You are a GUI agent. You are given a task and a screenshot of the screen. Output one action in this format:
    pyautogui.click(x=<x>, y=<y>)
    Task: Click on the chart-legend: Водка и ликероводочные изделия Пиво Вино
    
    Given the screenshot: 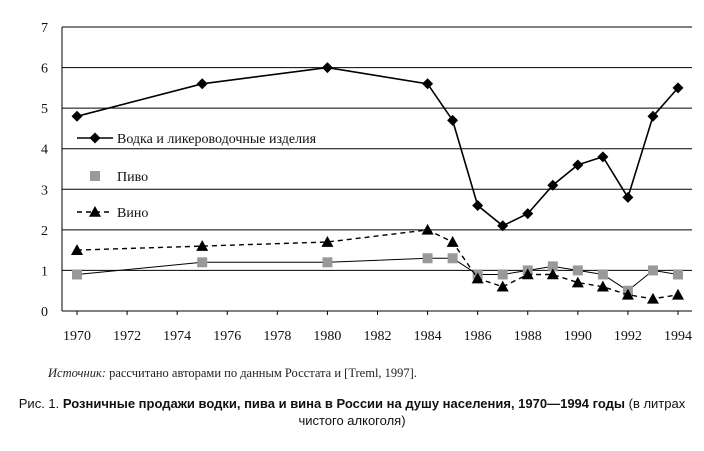 What is the action you would take?
    pyautogui.click(x=197, y=176)
    